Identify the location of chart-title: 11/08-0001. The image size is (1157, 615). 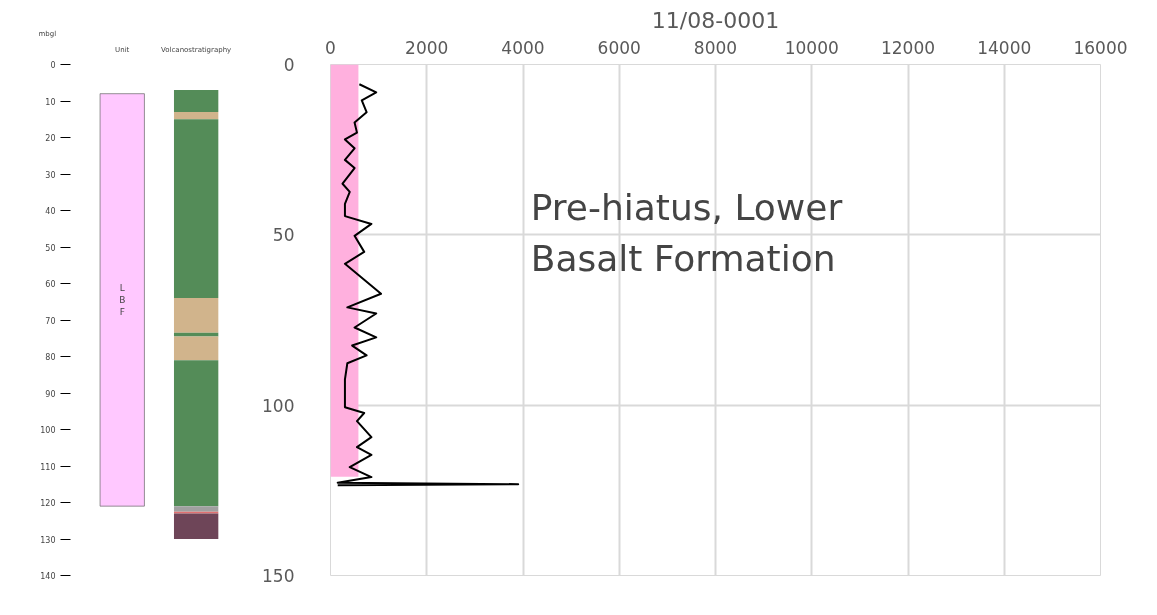
(715, 20).